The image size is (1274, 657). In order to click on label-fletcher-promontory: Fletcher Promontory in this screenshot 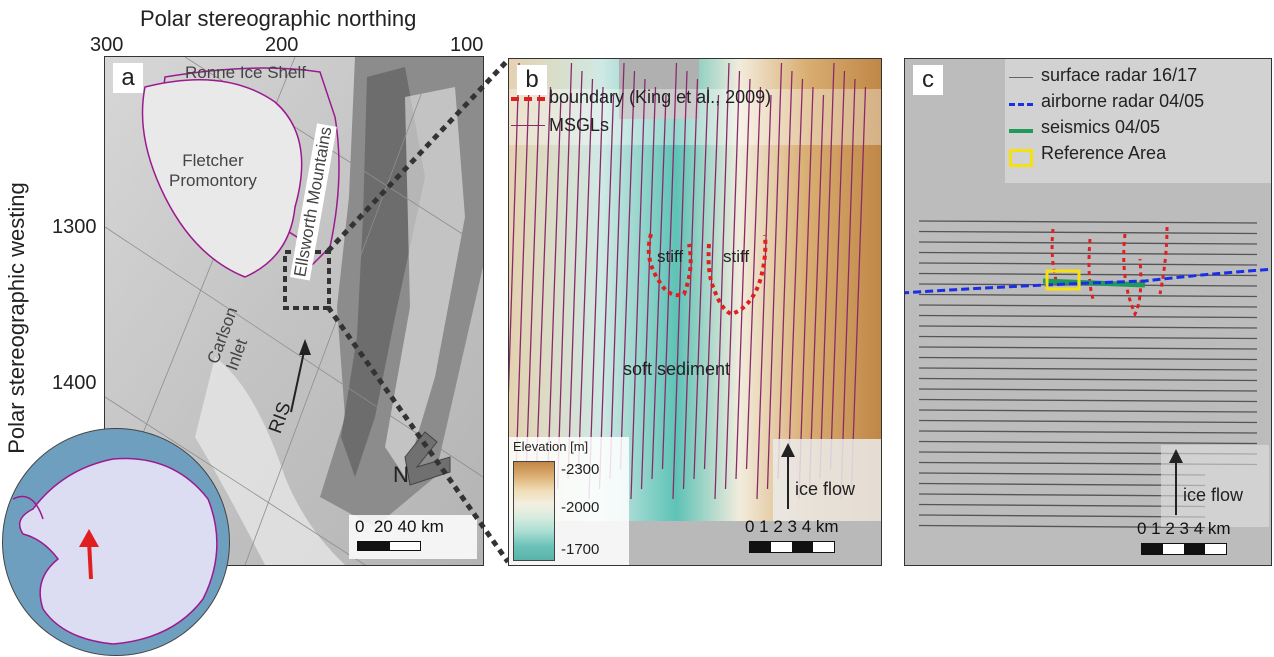, I will do `click(213, 170)`.